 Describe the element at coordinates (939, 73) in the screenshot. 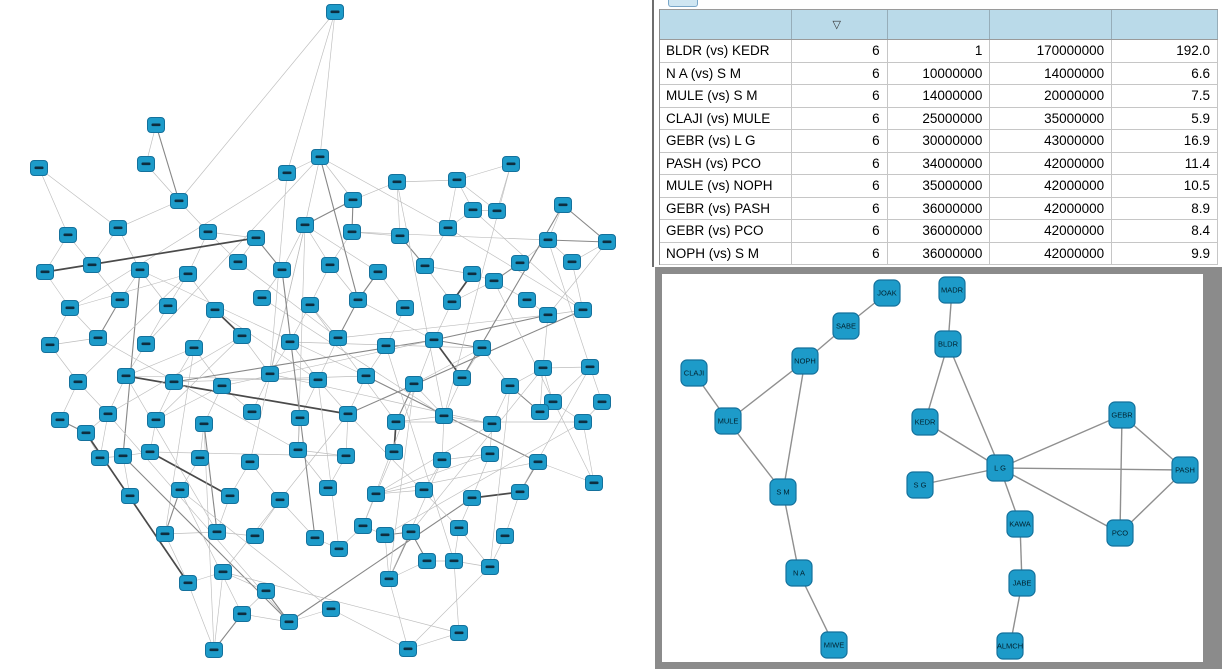

I see `table-row: N A (vs) S M 6 10000000 14000000 6.6` at that location.